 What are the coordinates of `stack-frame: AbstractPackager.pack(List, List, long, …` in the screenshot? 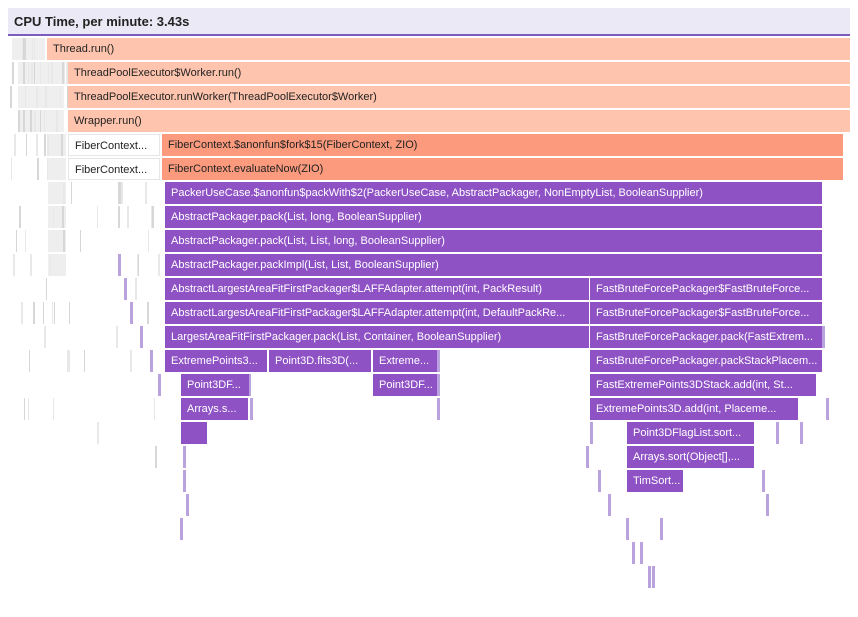 It's located at (493, 241).